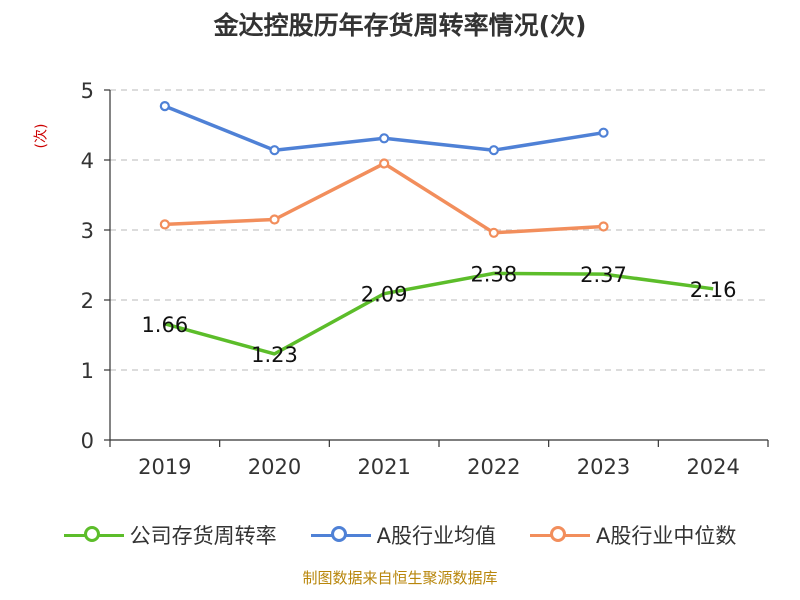  Describe the element at coordinates (87, 91) in the screenshot. I see `y-tick-label: 5` at that location.